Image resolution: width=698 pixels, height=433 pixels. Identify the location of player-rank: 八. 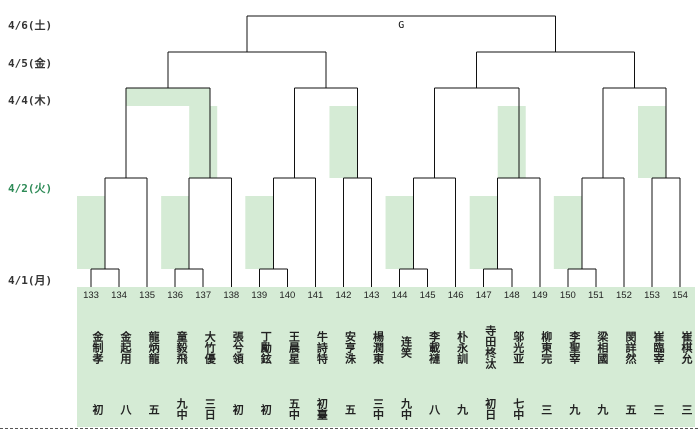
(126, 409).